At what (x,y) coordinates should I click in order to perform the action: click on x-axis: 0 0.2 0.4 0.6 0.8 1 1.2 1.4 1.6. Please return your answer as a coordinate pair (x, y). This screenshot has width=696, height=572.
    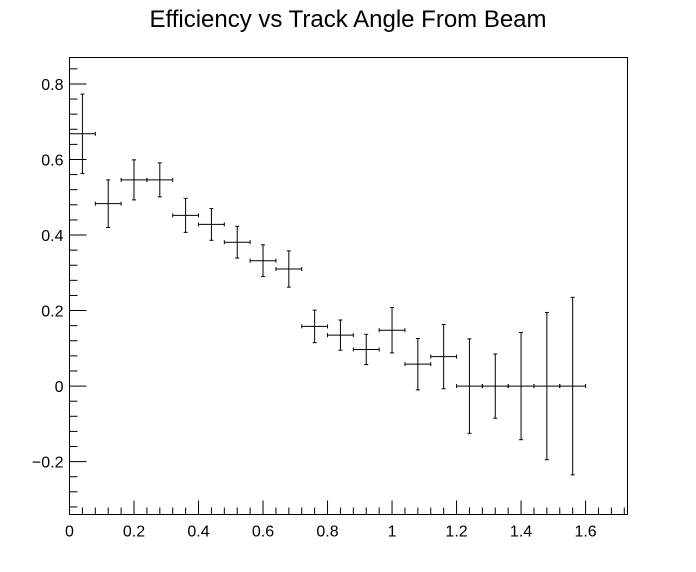
    Looking at the image, I should click on (345, 520).